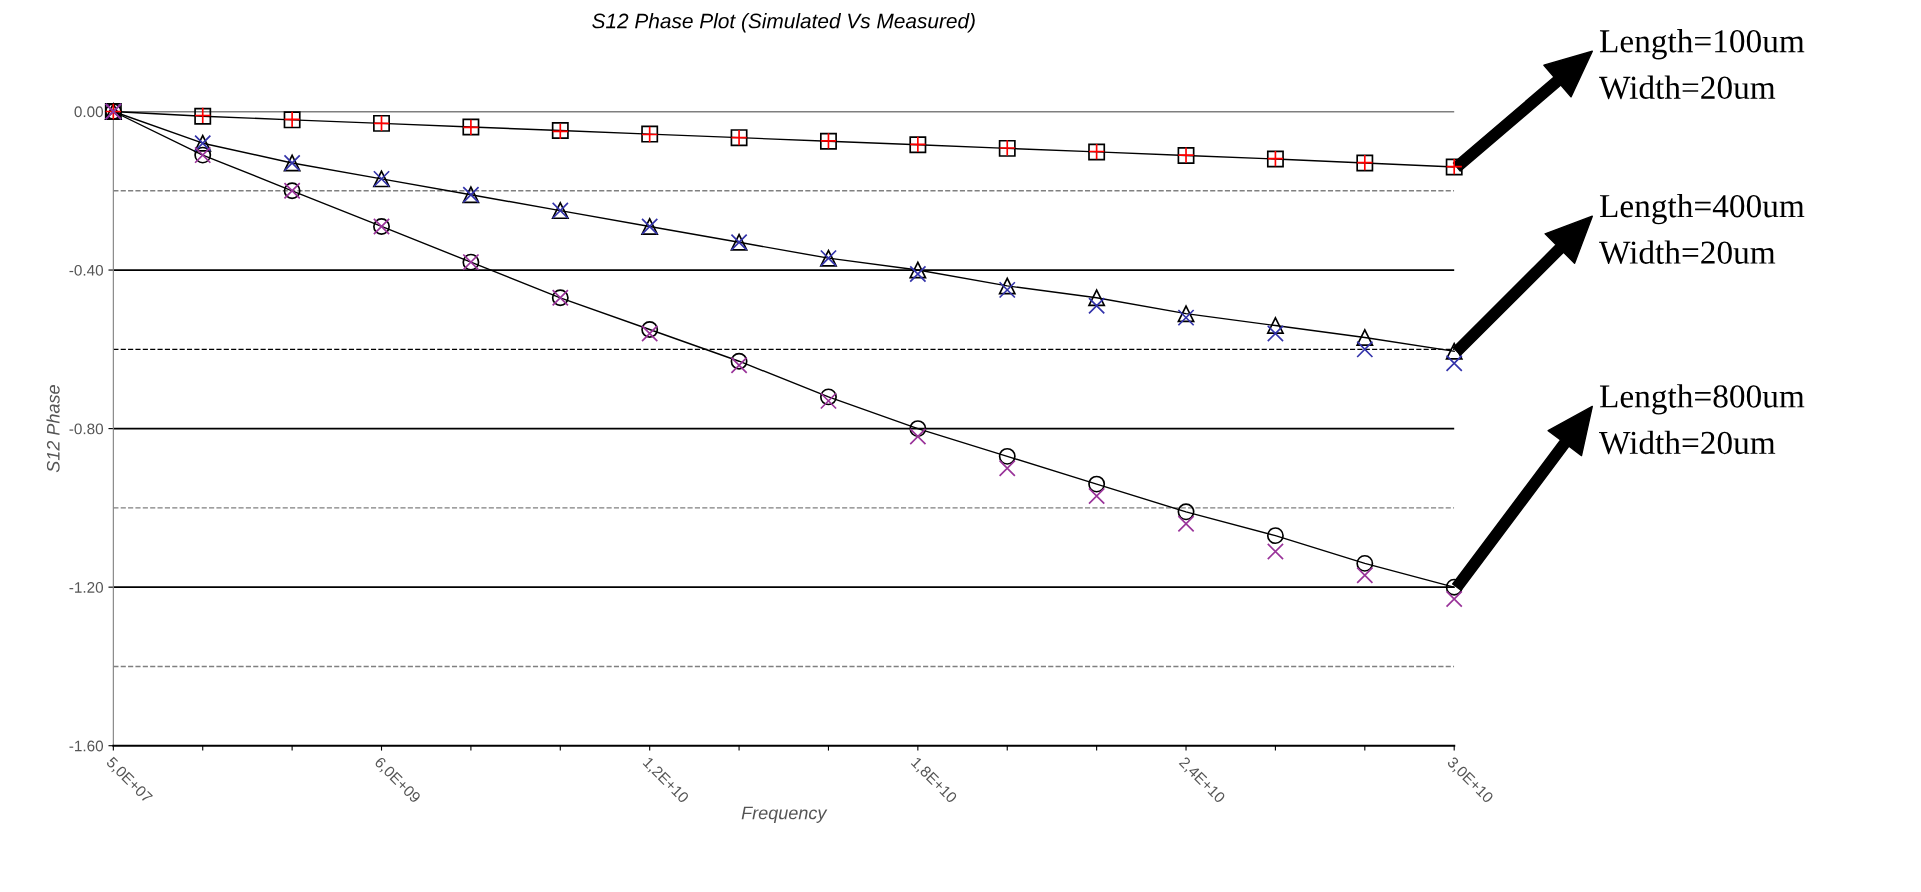 The height and width of the screenshot is (892, 1921). What do you see at coordinates (89, 112) in the screenshot?
I see `y-tick-label: 0.00` at bounding box center [89, 112].